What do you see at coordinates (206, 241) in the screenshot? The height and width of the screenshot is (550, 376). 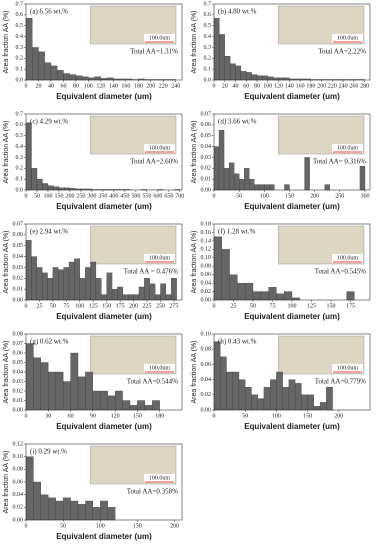 I see `y-tick-label: 0.14` at bounding box center [206, 241].